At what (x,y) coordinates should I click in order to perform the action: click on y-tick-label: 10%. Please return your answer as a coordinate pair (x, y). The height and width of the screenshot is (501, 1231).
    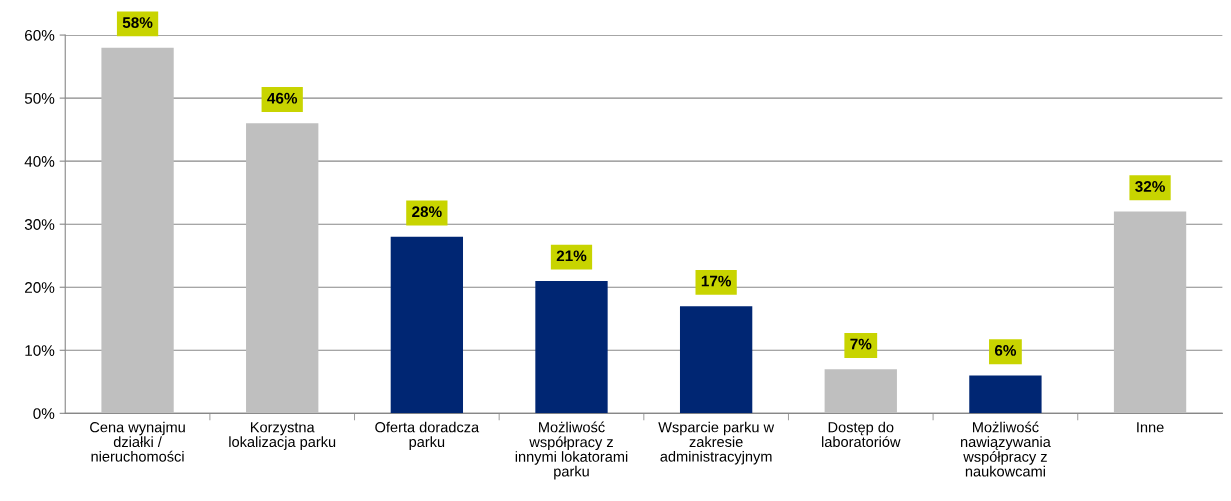
    Looking at the image, I should click on (40, 350).